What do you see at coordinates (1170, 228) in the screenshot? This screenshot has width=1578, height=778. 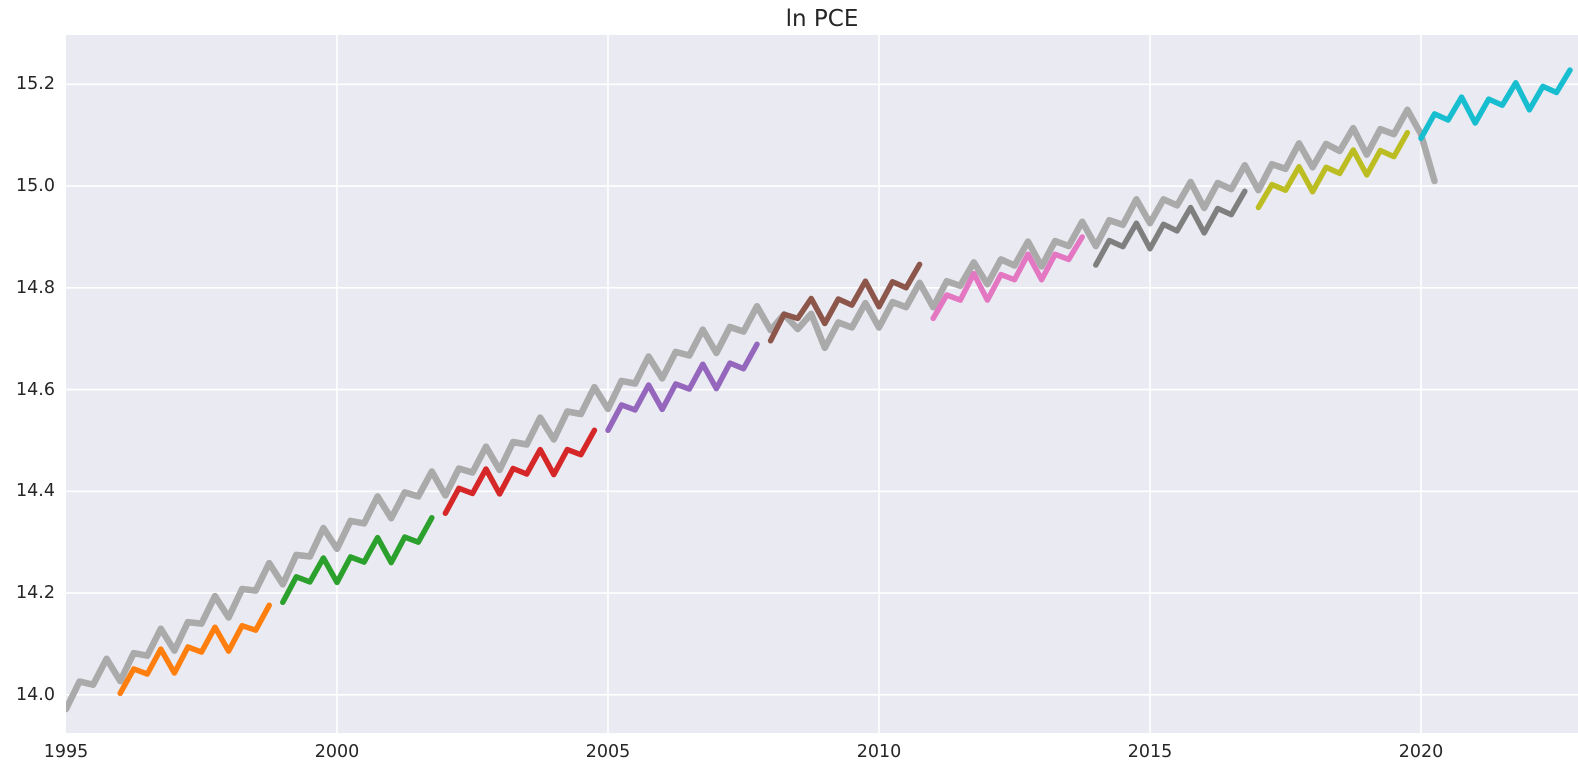 I see `series-forecast-2014` at bounding box center [1170, 228].